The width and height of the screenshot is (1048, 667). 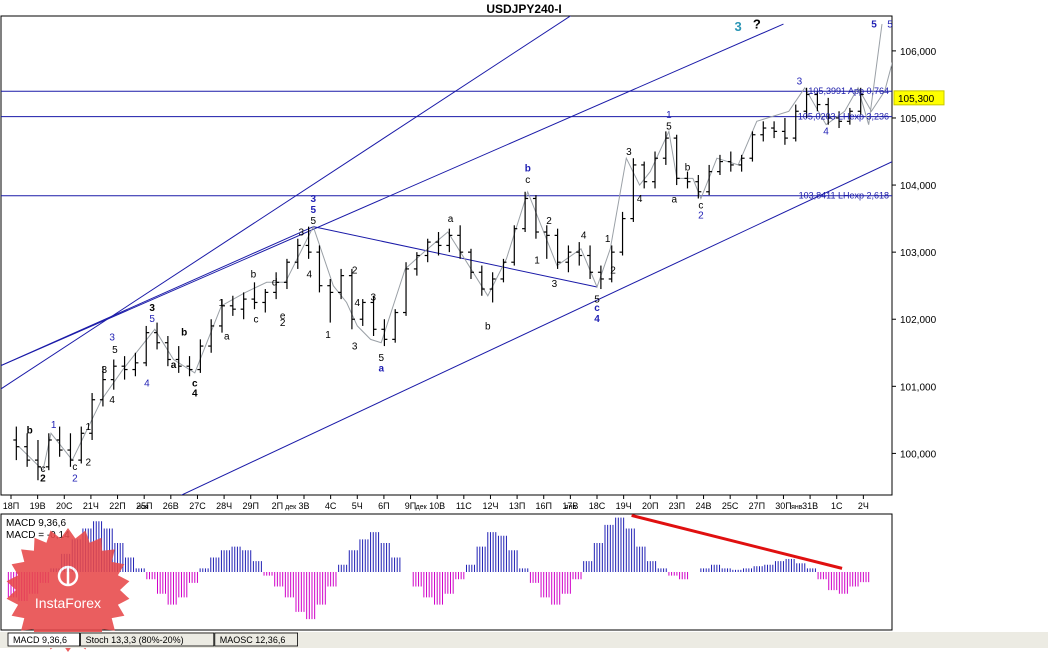 I want to click on x-axis-tick-label: 16П, so click(x=543, y=506).